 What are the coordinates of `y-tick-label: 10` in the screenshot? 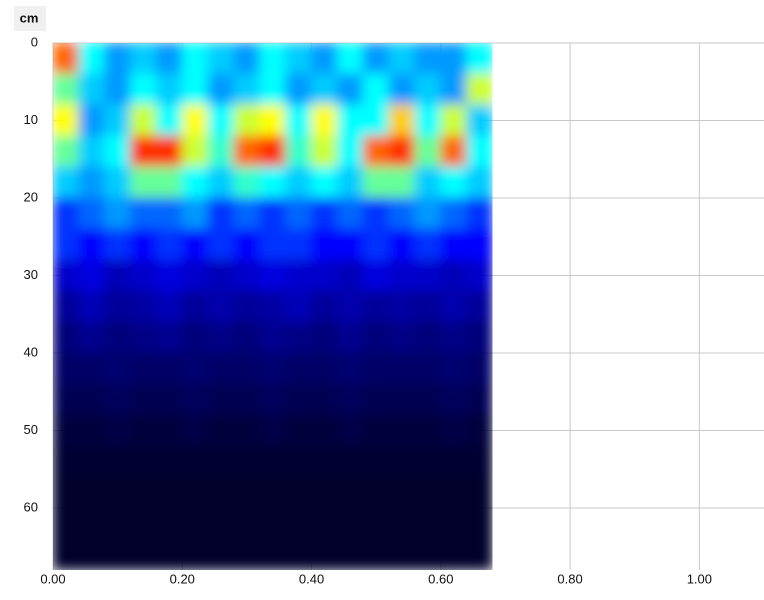 It's located at (31, 119).